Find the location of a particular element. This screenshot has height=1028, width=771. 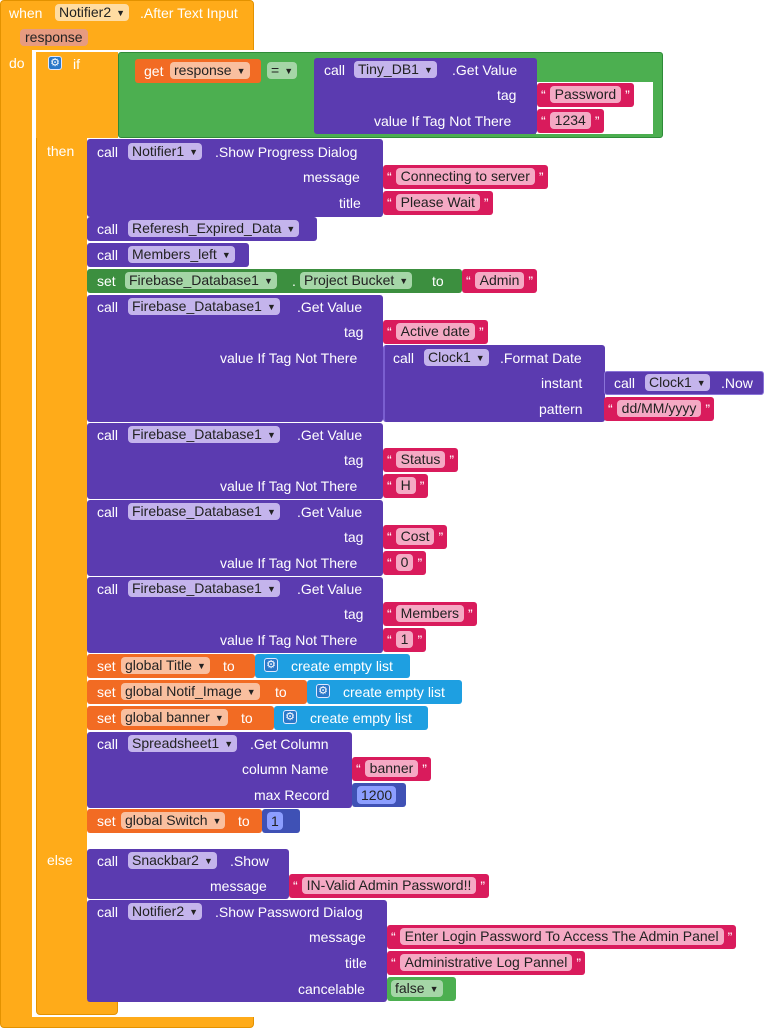

clock-format-date-block is located at coordinates (494, 383).